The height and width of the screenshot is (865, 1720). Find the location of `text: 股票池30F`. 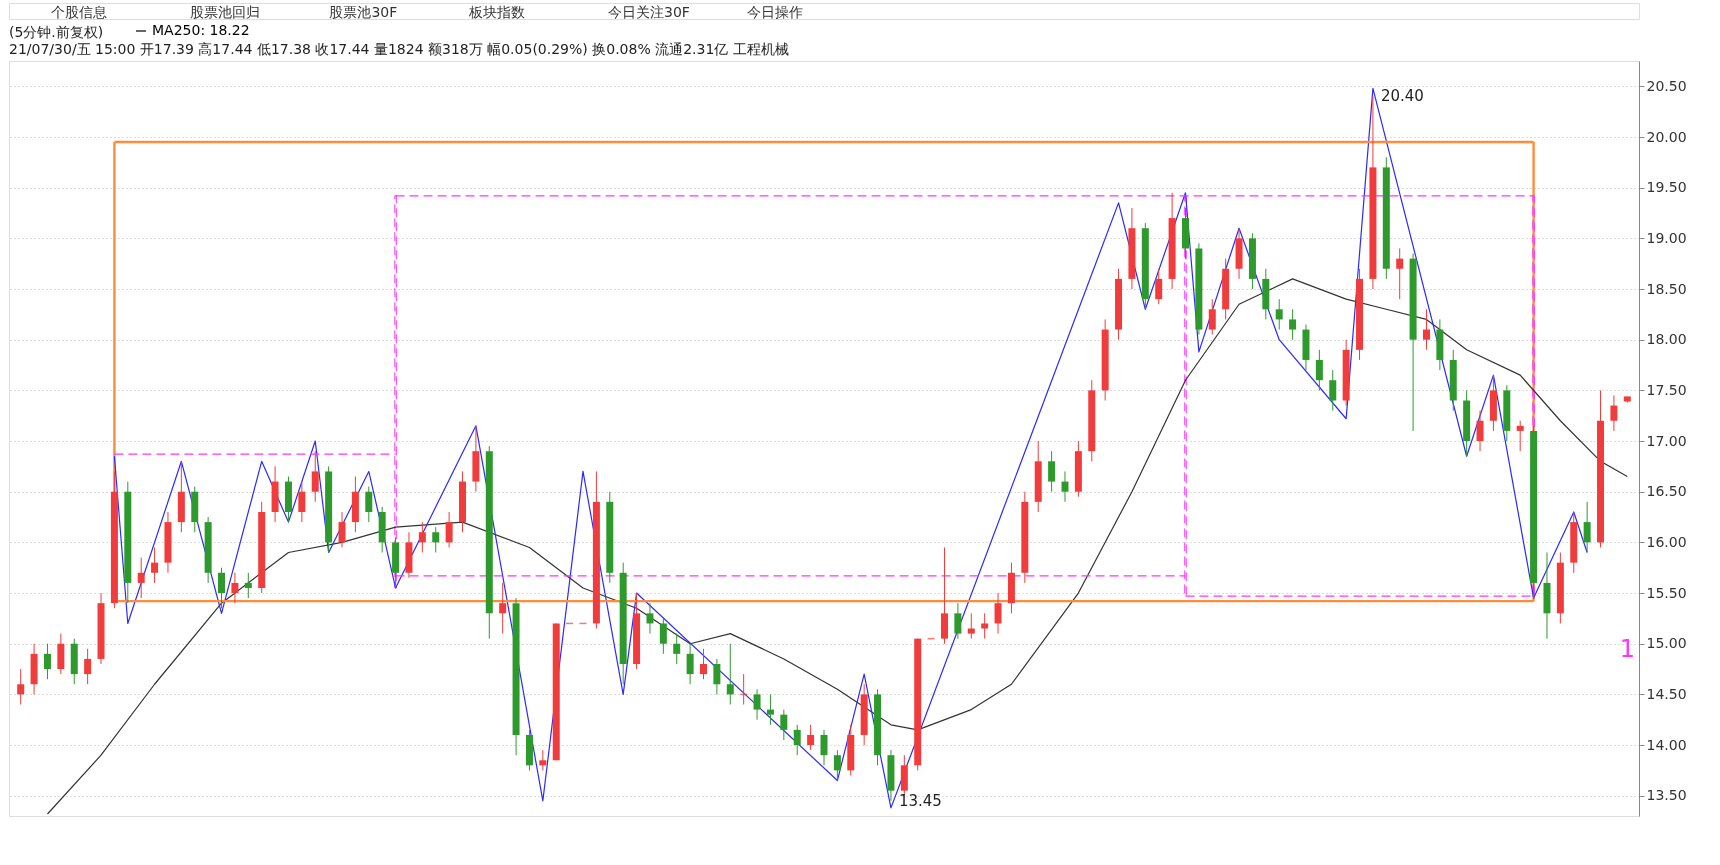

text: 股票池30F is located at coordinates (363, 12).